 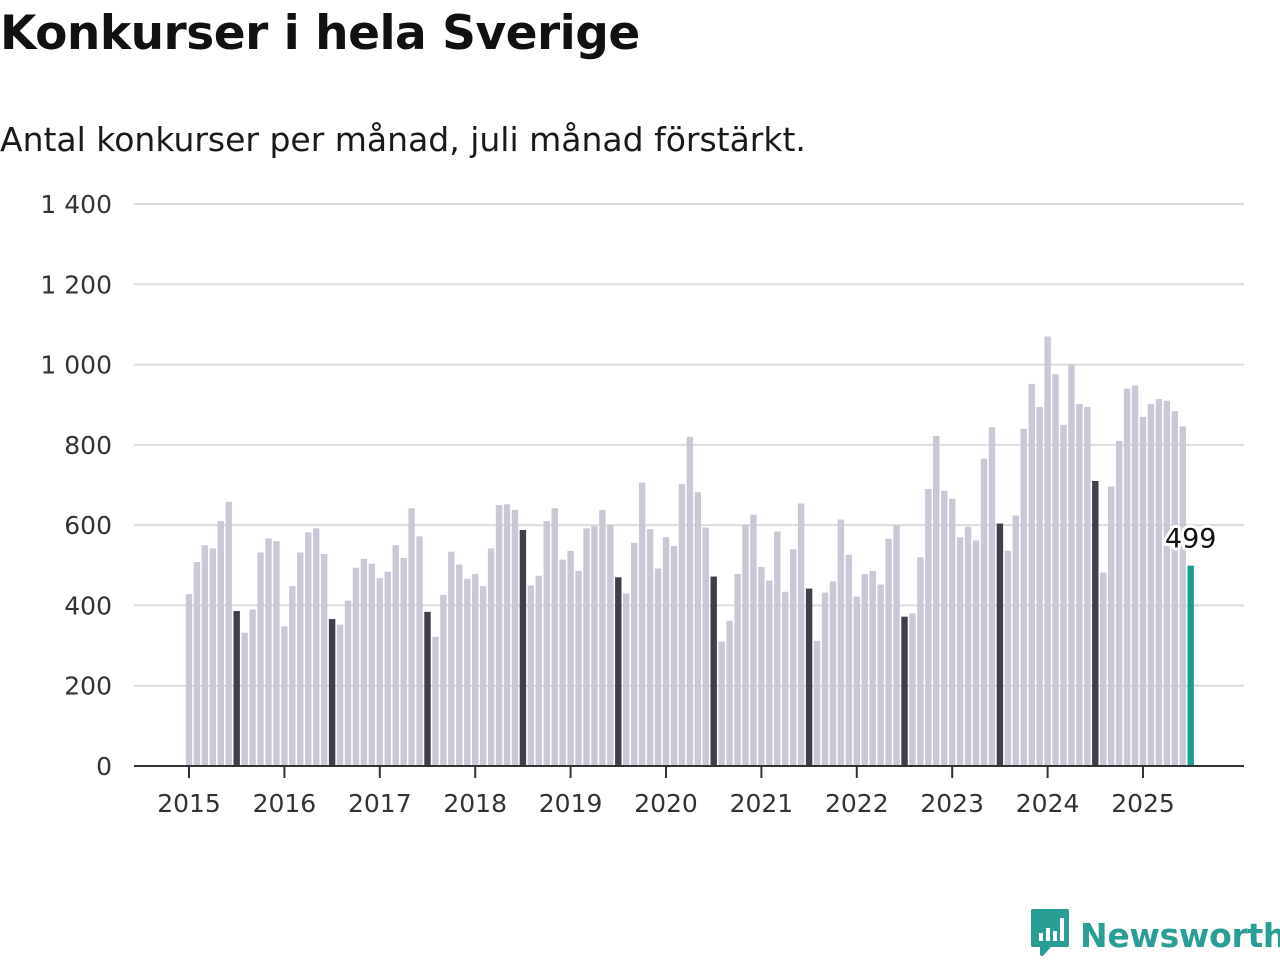 I want to click on y-tick-label: 0, so click(x=104, y=766).